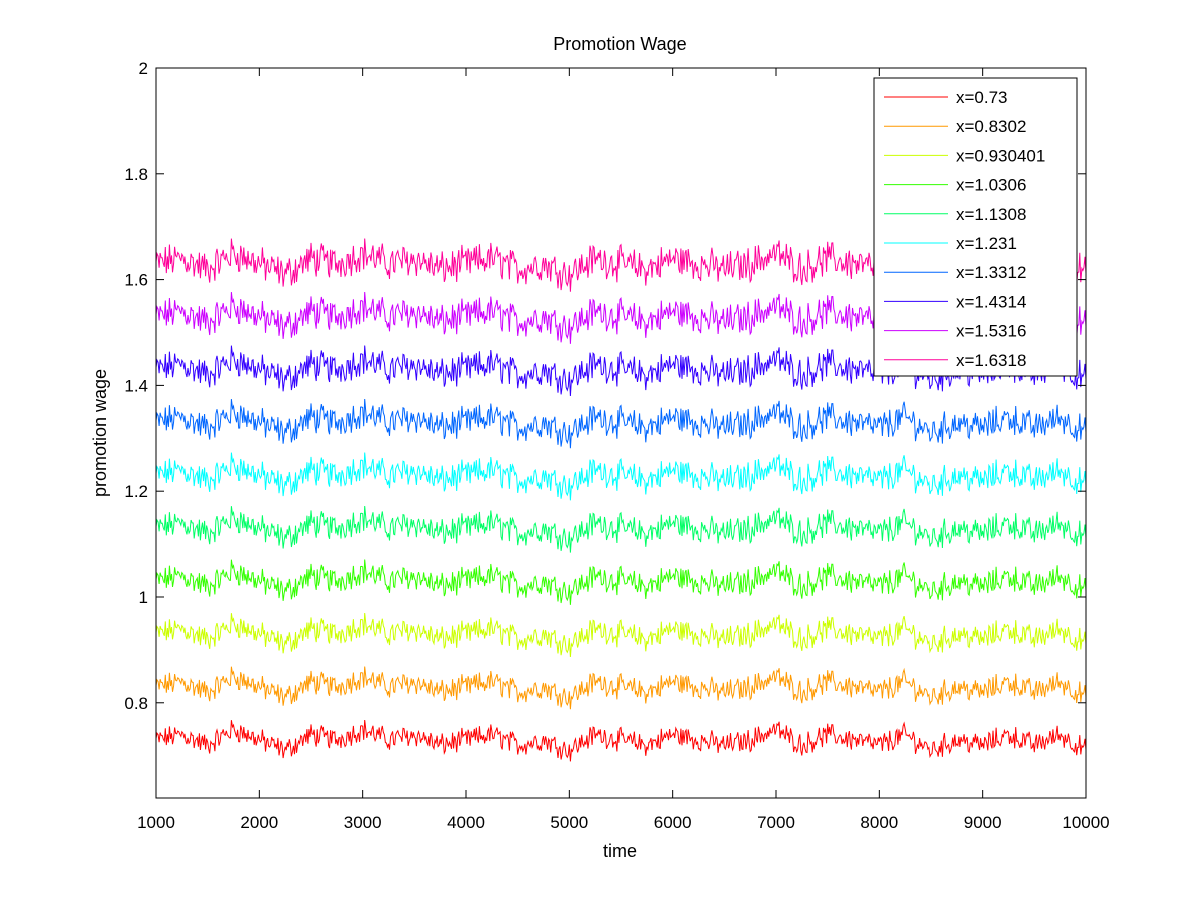  I want to click on y-tick-label: 2, so click(143, 68).